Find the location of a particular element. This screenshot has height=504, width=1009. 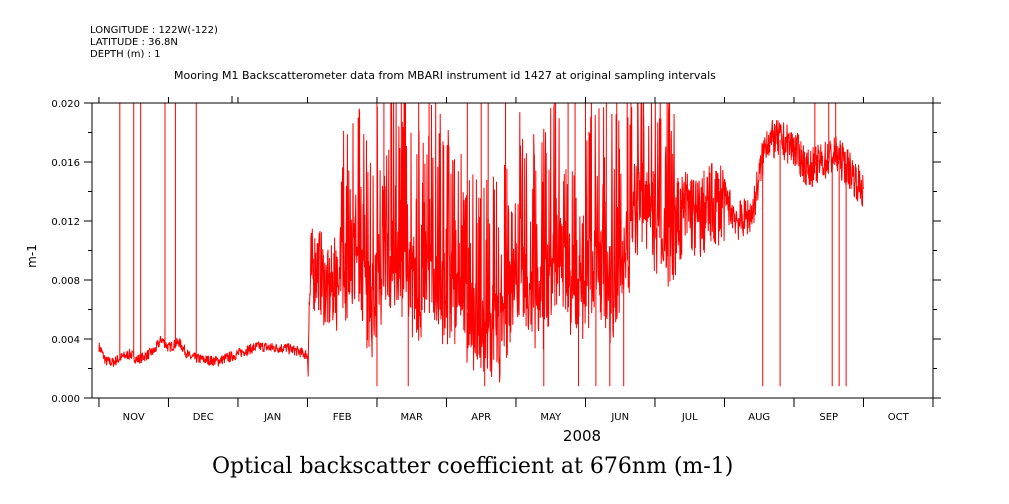

x-tick-label: APR is located at coordinates (481, 417).